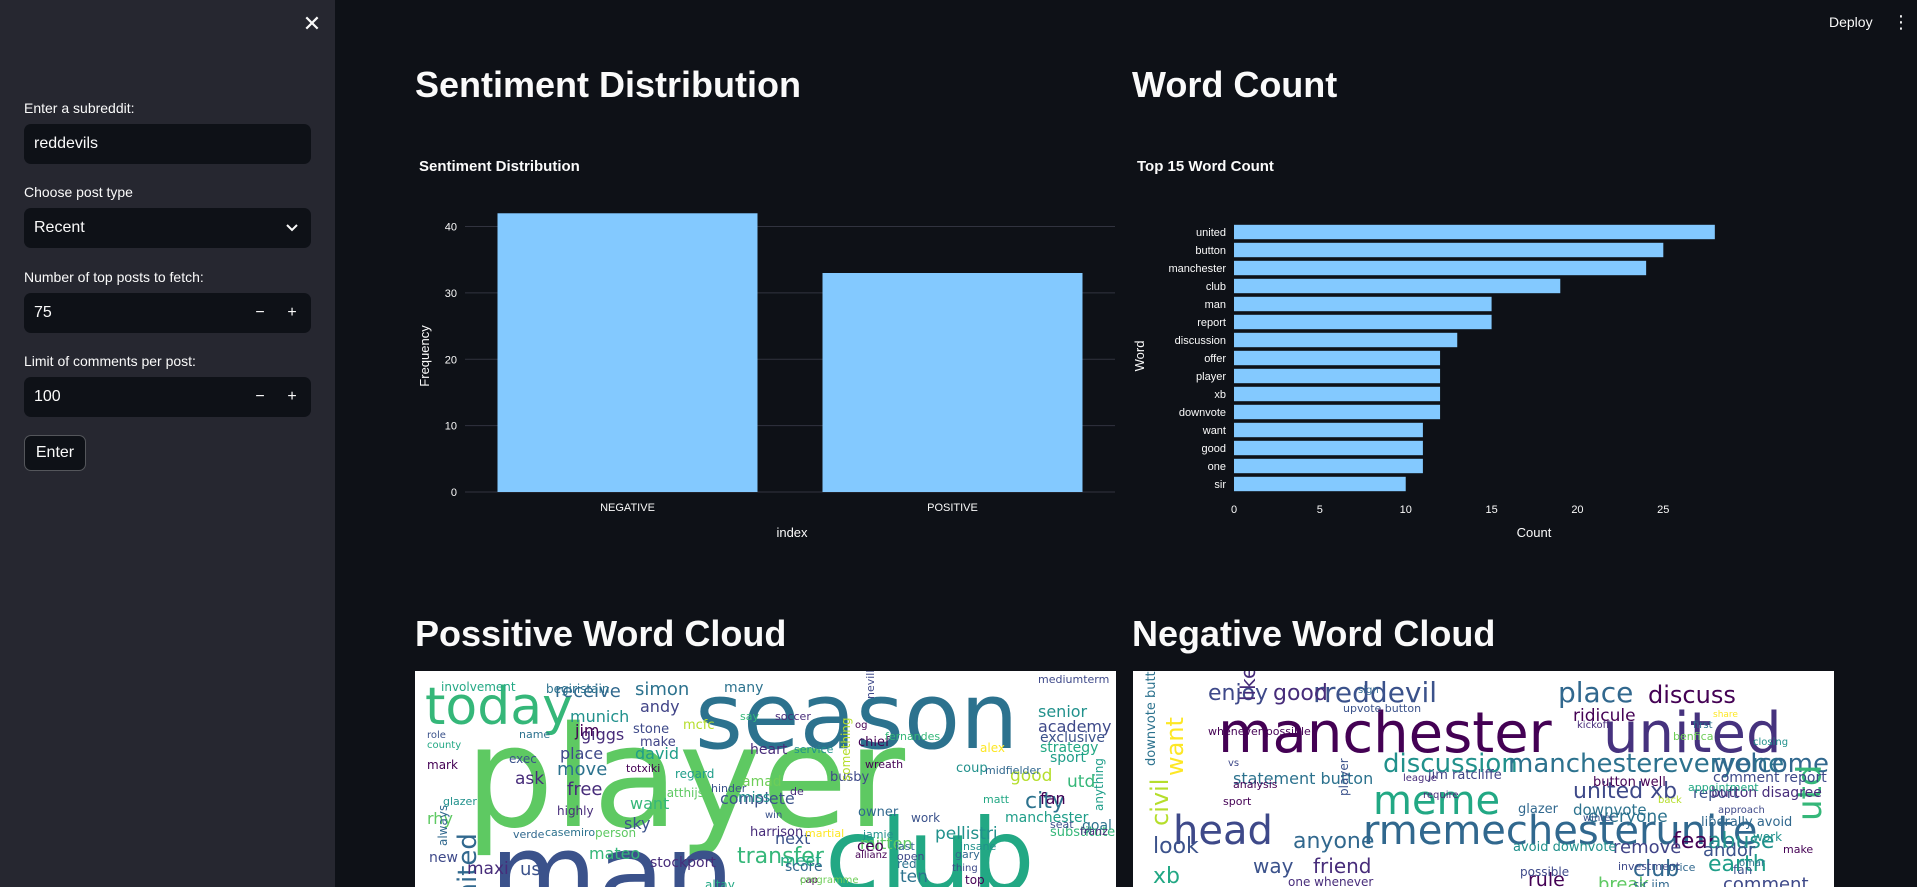 This screenshot has height=887, width=1917. I want to click on cloud-word: academy, so click(1075, 726).